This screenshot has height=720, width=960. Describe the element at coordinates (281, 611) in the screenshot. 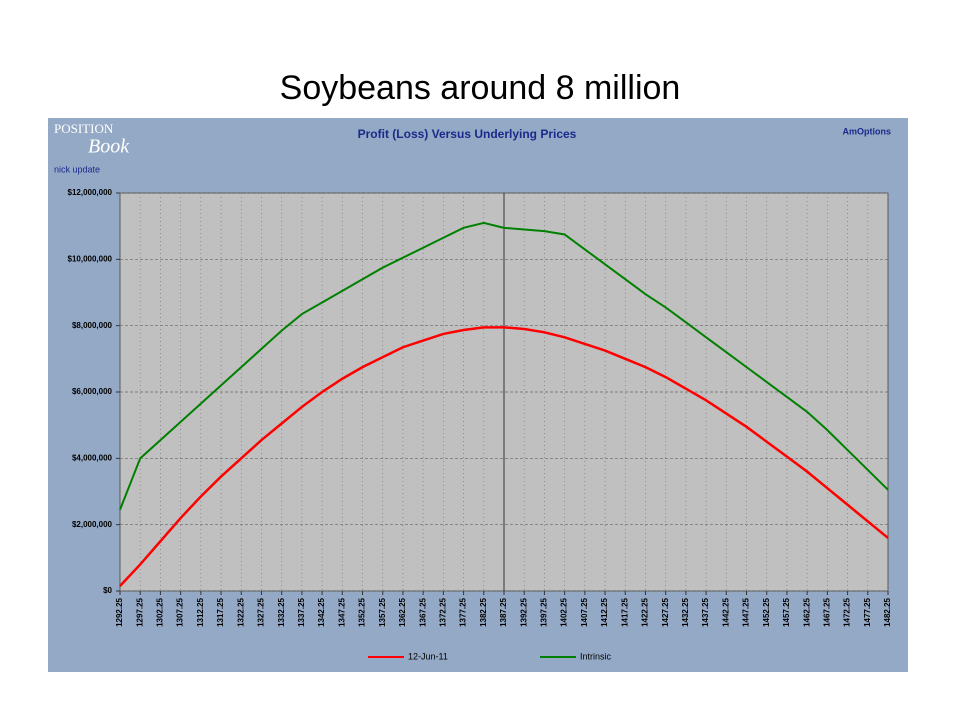

I see `x-tick-label: 1332.25` at that location.